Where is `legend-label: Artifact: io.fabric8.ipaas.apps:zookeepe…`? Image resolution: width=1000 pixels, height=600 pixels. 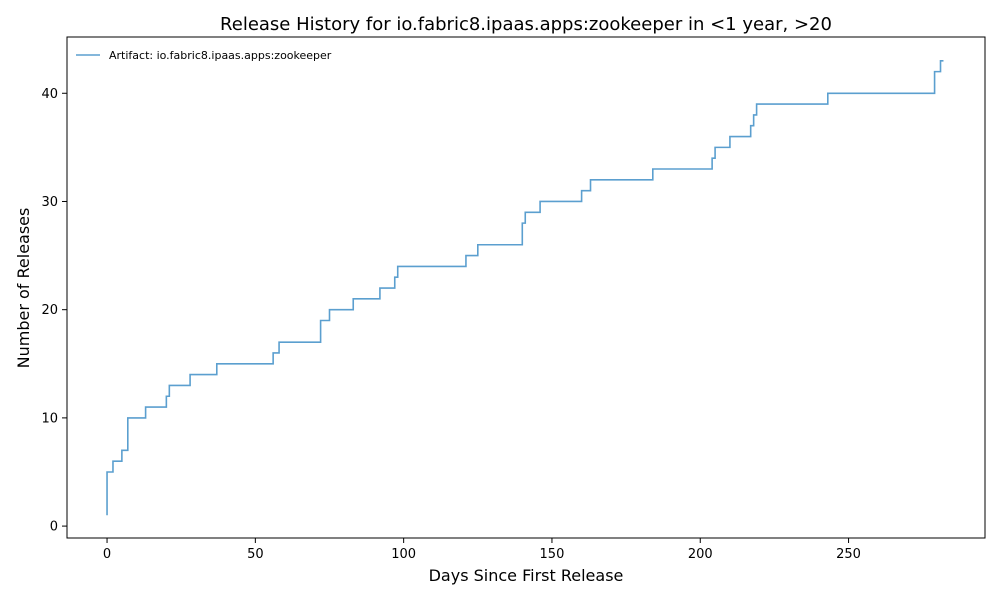
legend-label: Artifact: io.fabric8.ipaas.apps:zookeepe… is located at coordinates (220, 55).